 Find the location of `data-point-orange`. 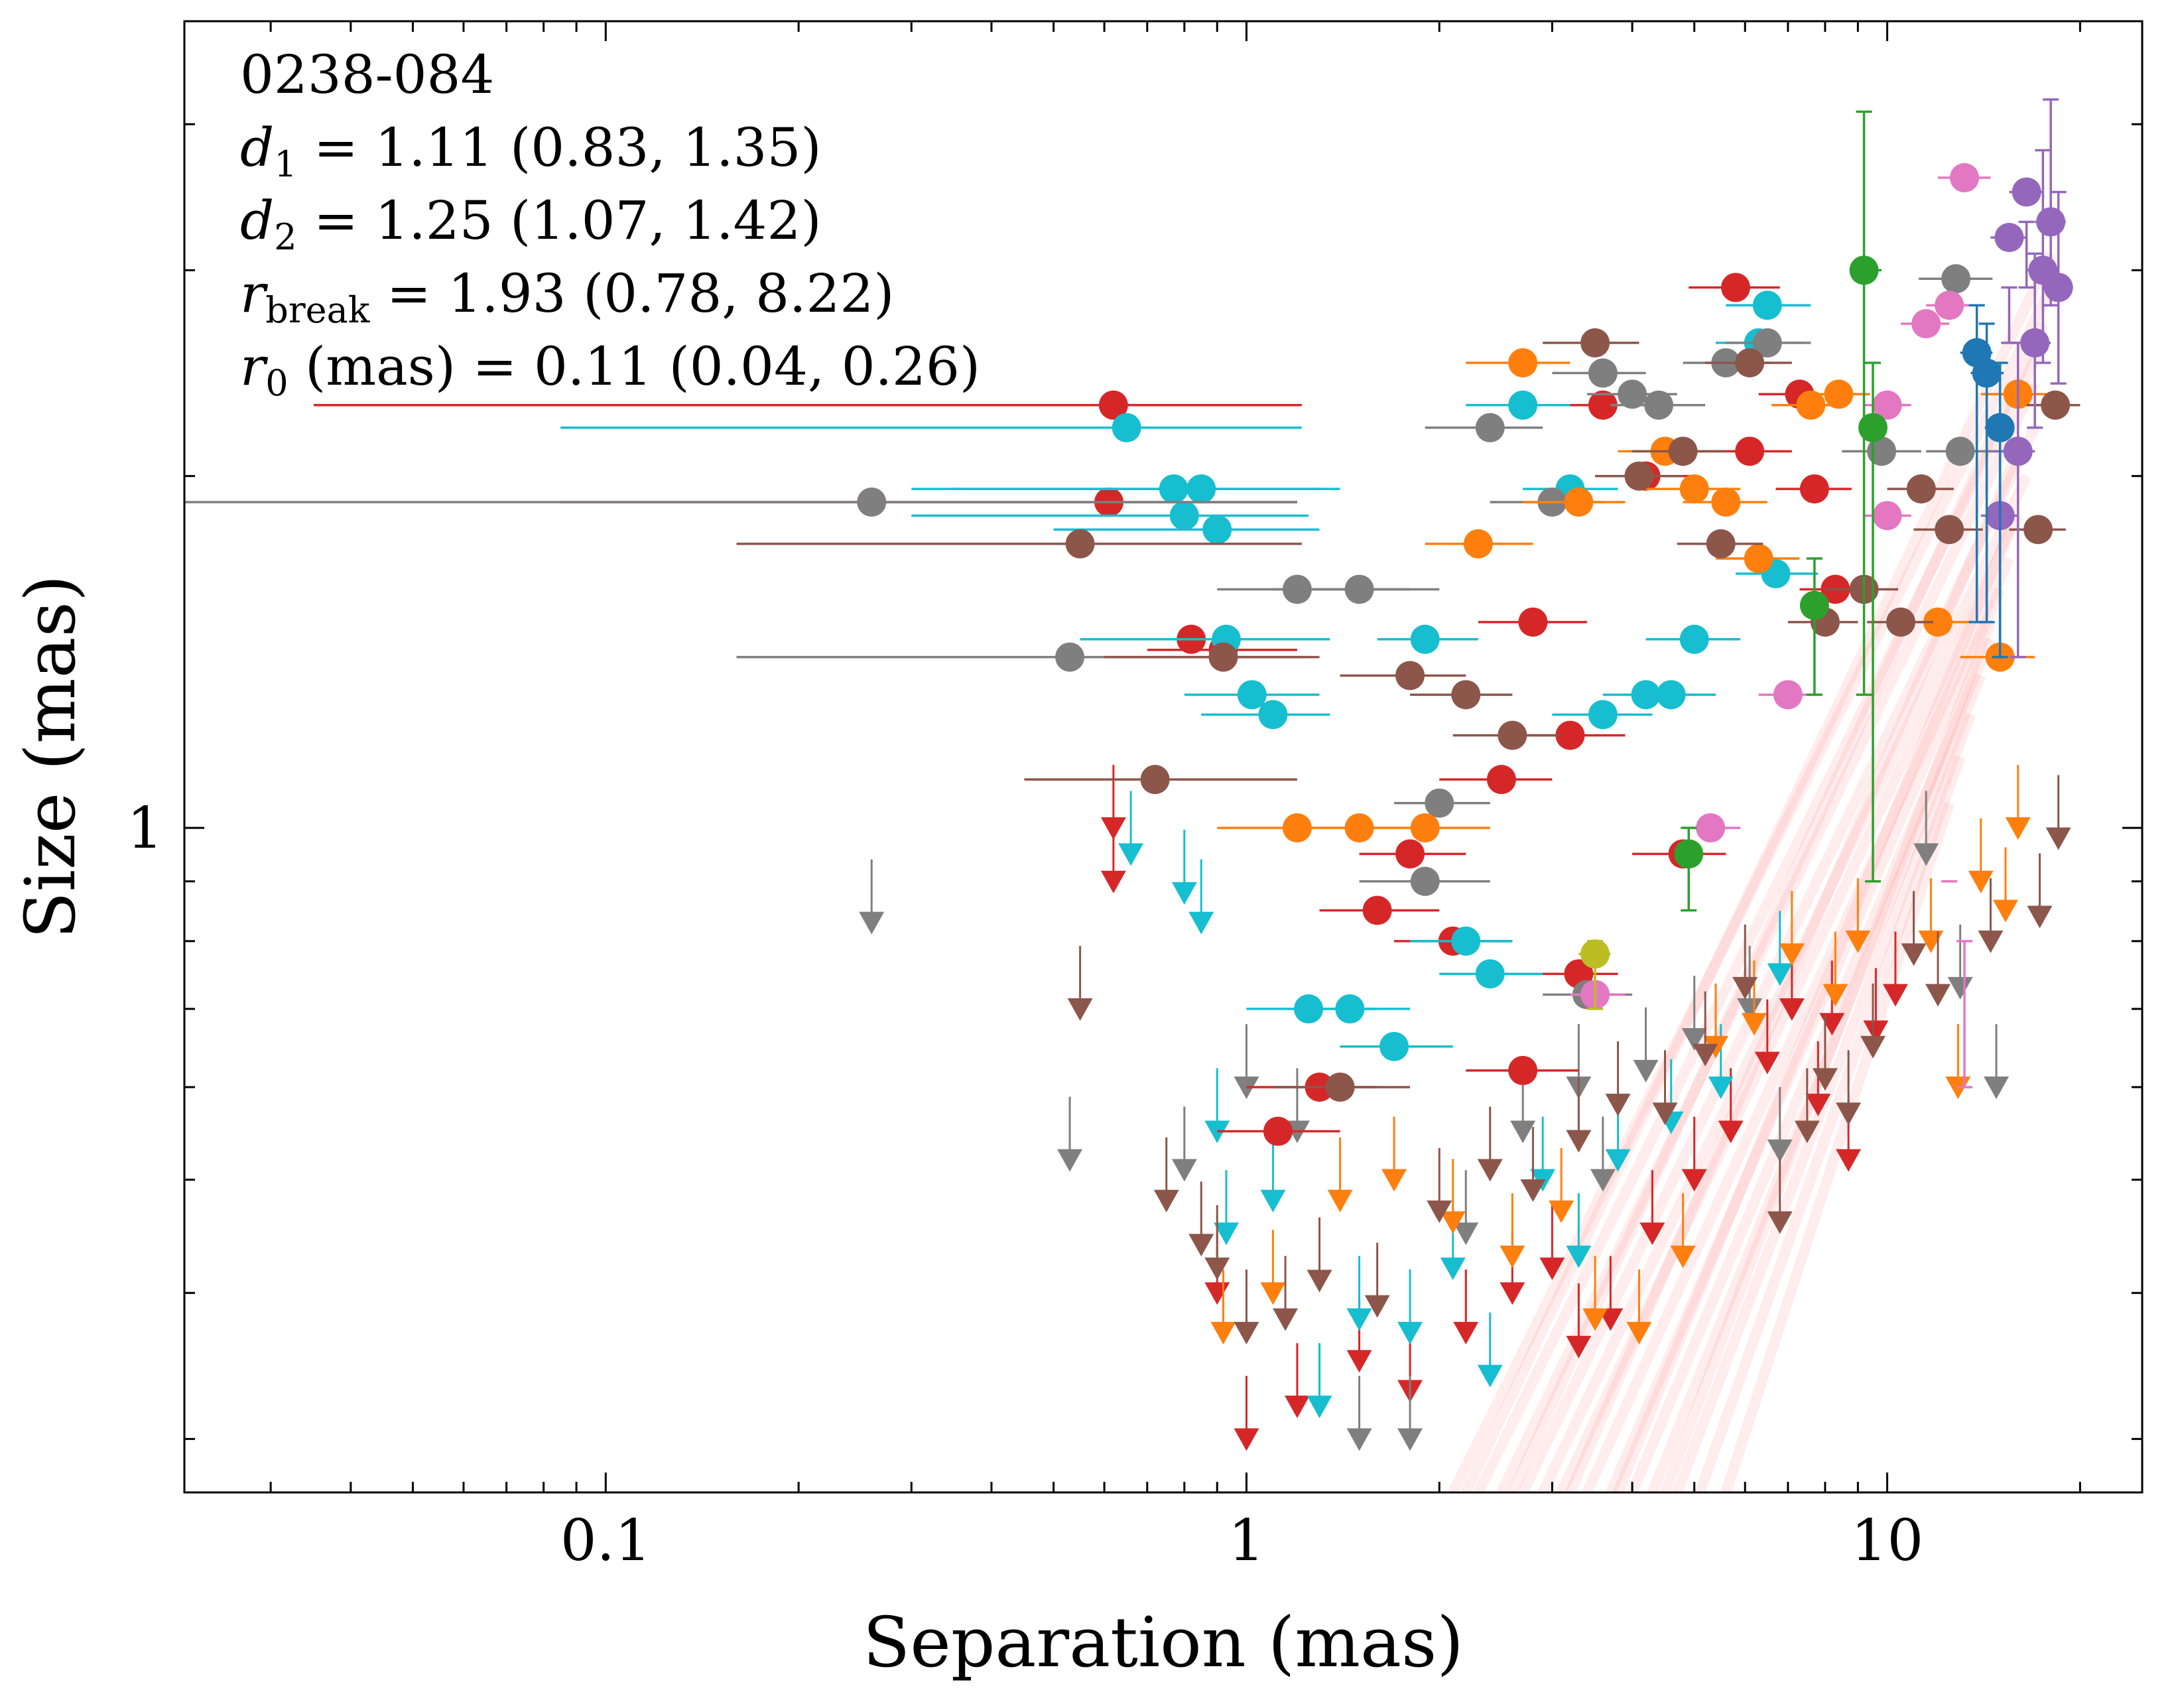

data-point-orange is located at coordinates (1574, 502).